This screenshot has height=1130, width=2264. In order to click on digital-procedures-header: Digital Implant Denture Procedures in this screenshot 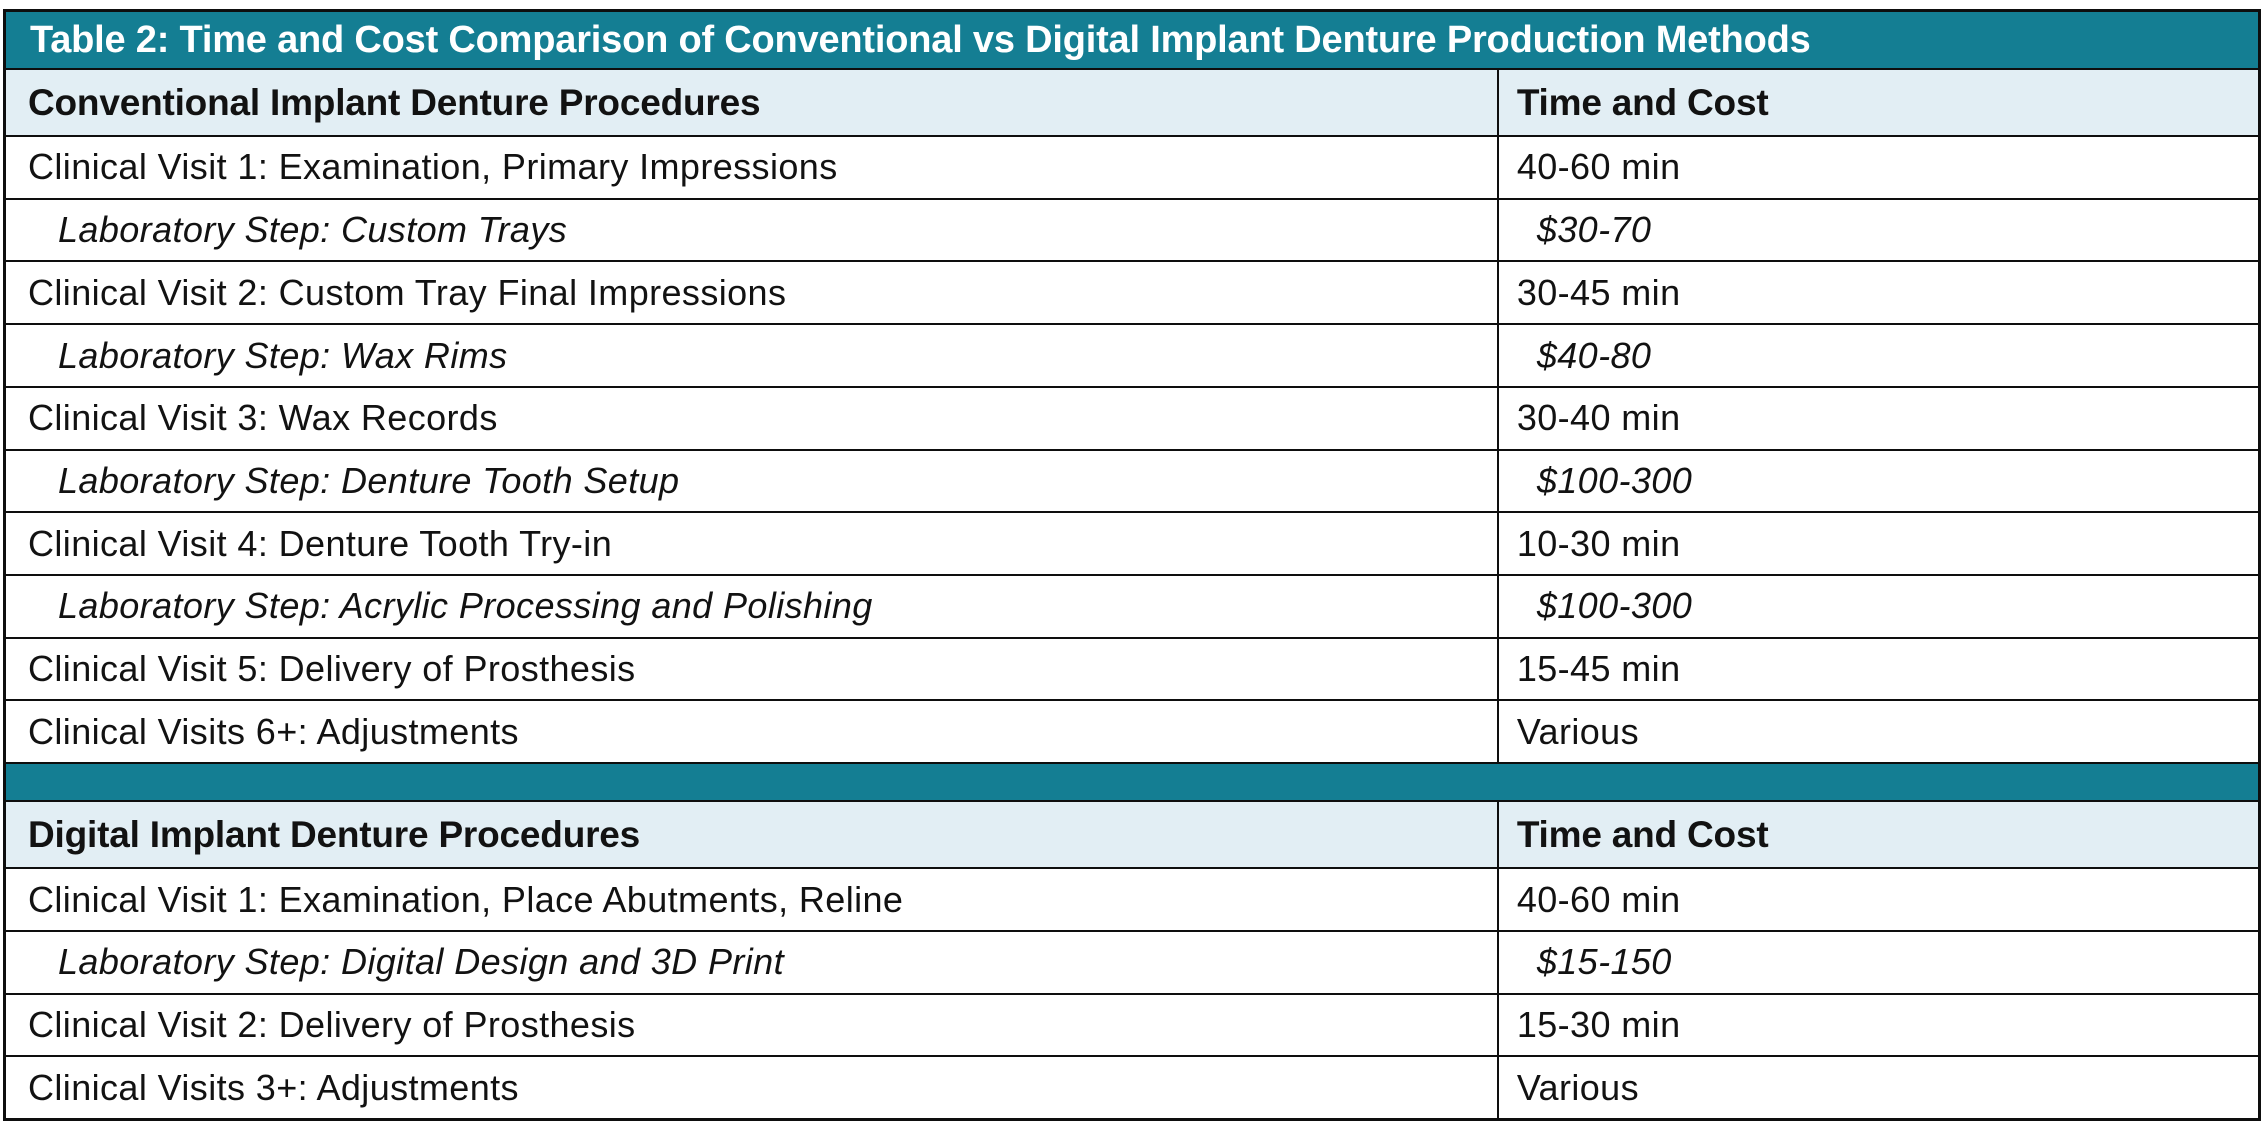, I will do `click(334, 834)`.